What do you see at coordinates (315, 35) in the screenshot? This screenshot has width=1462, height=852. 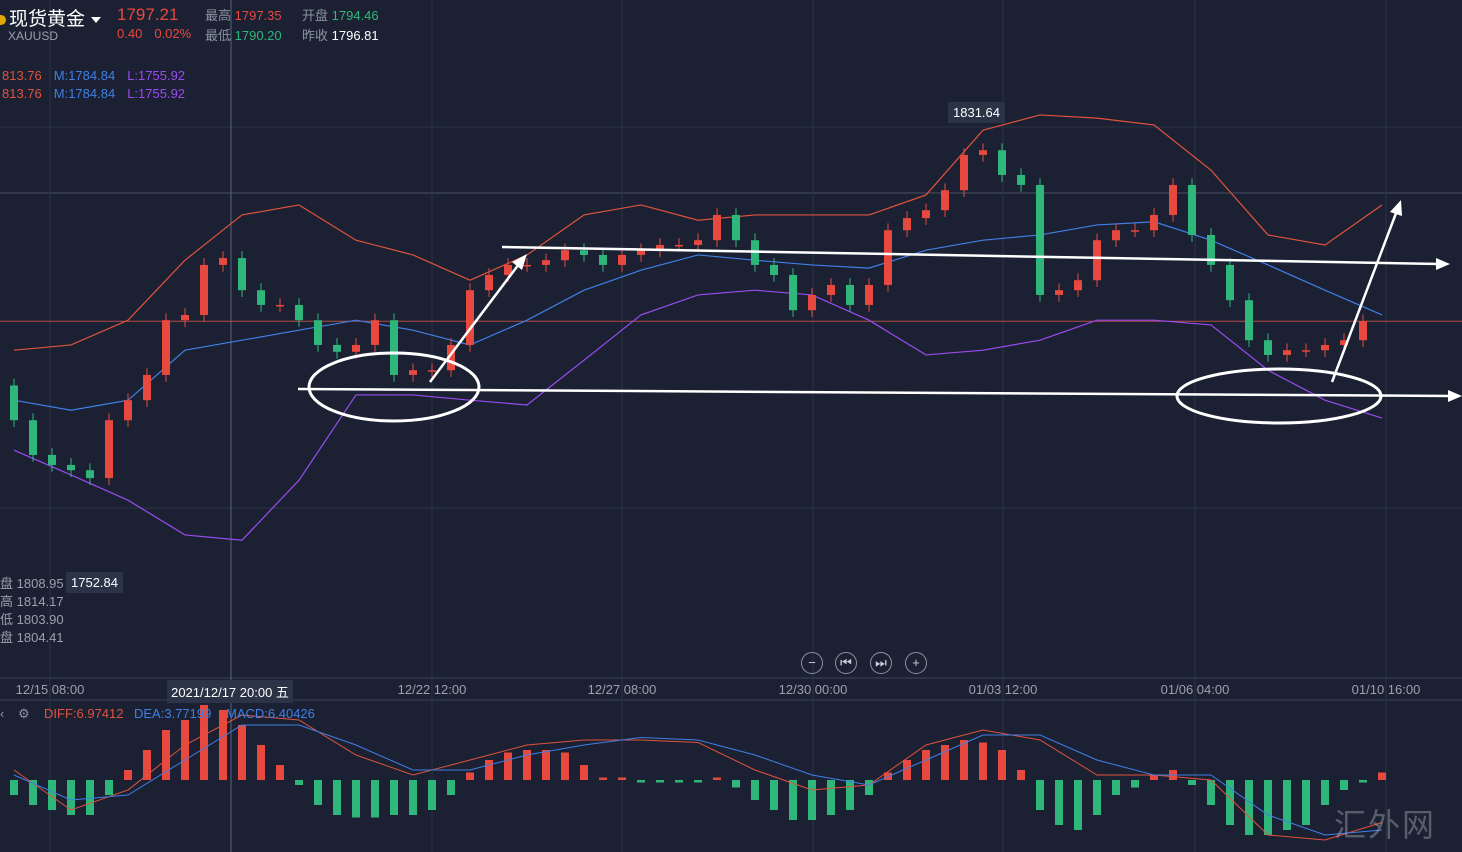 I see `label: 昨收` at bounding box center [315, 35].